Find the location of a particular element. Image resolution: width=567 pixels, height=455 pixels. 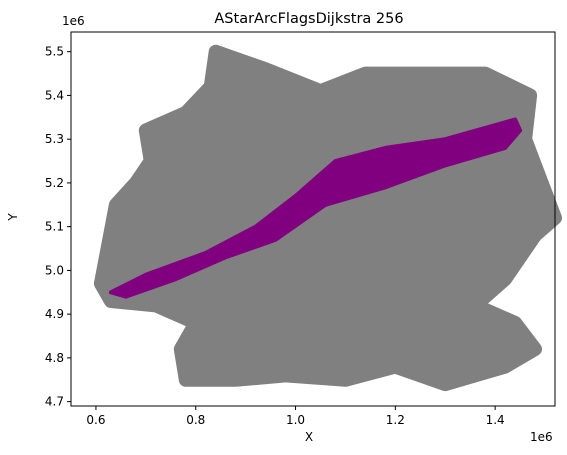

y-tick-label: 5.4 is located at coordinates (54, 95).